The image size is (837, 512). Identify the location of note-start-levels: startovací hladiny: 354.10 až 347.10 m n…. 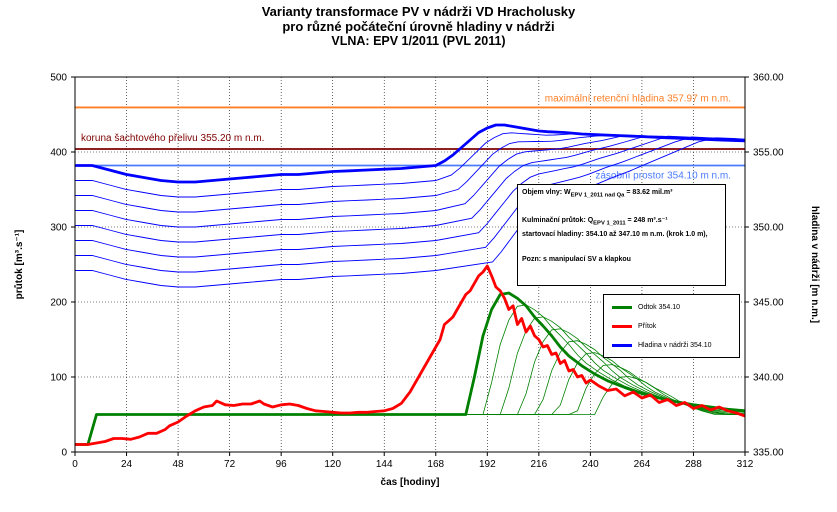
(615, 234).